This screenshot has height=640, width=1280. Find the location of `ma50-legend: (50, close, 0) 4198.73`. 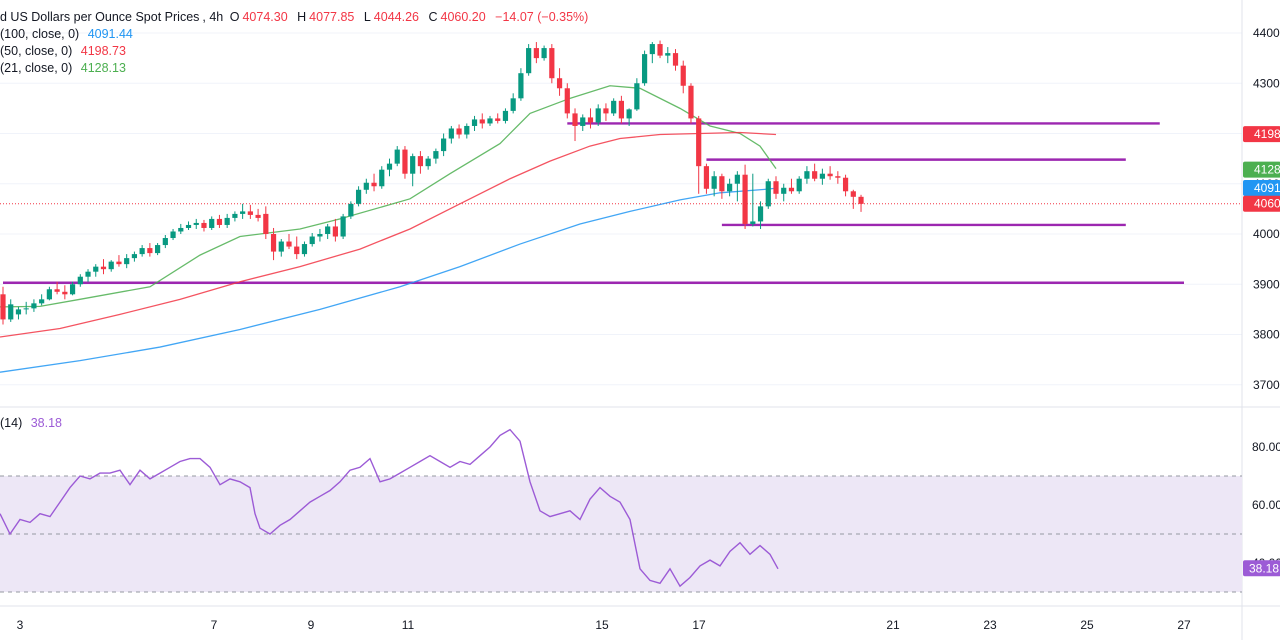

ma50-legend: (50, close, 0) 4198.73 is located at coordinates (64, 51).